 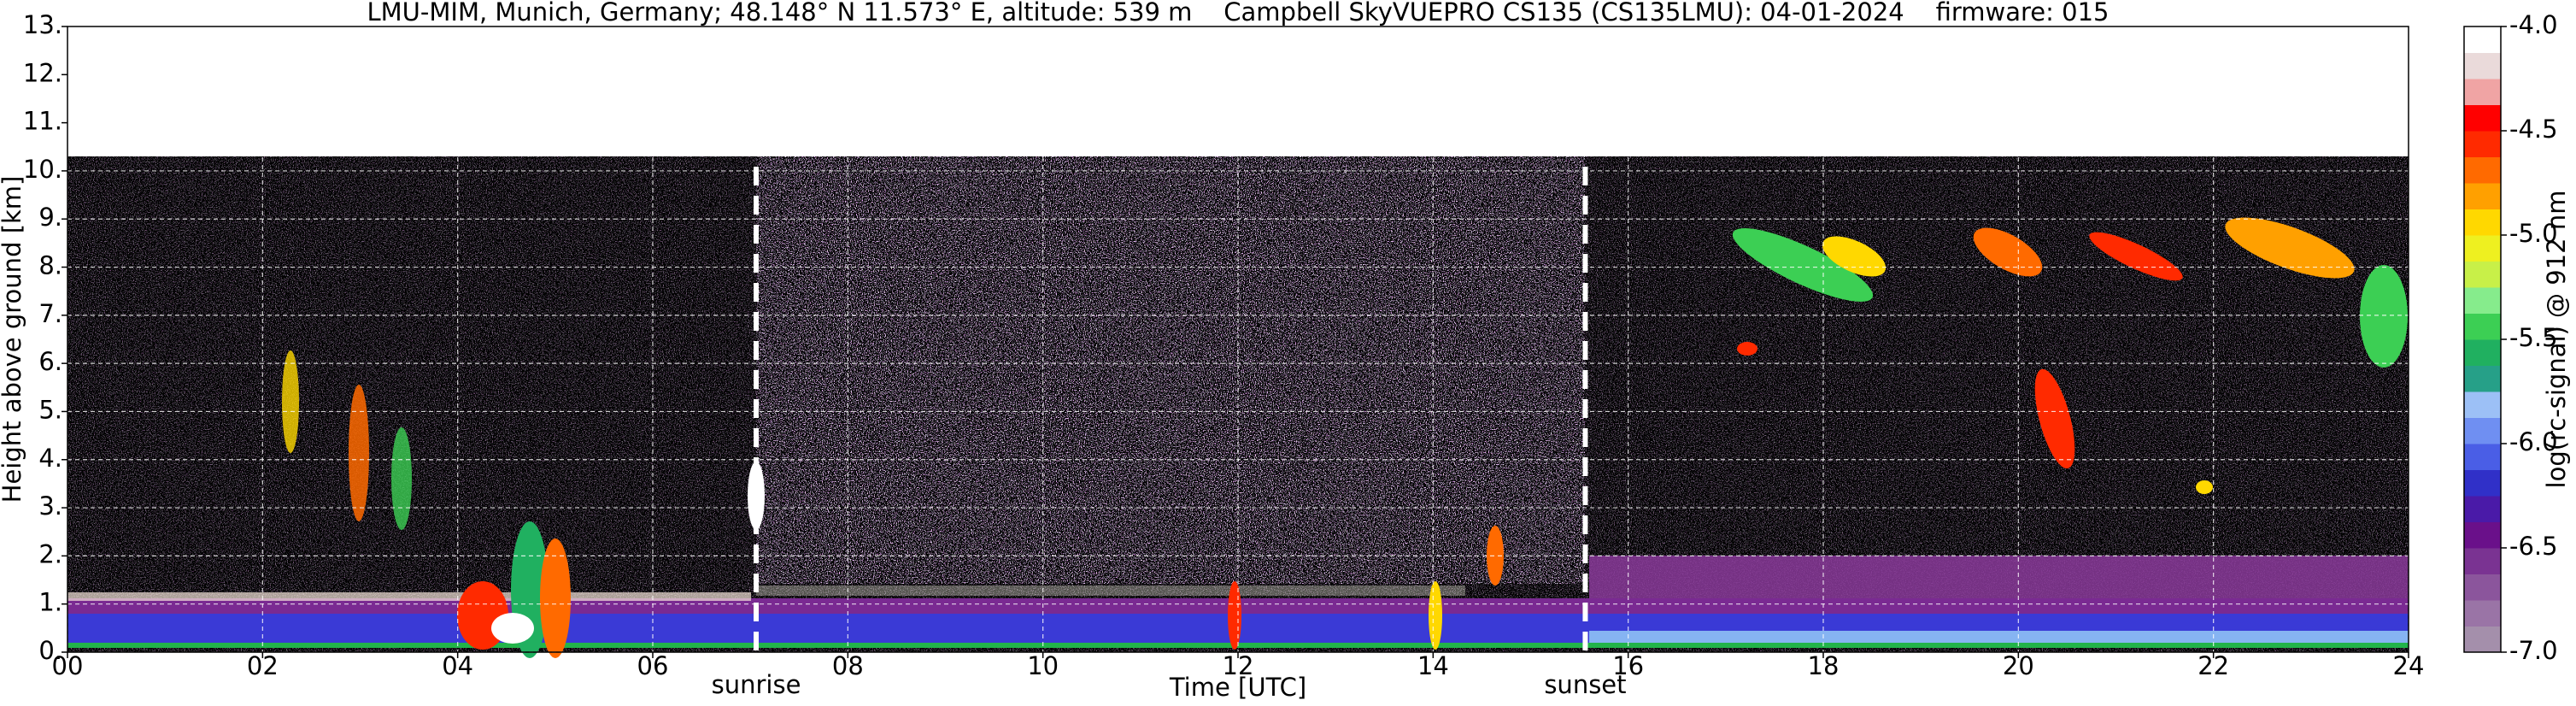 I want to click on y-tick-label: 12., so click(x=42, y=72).